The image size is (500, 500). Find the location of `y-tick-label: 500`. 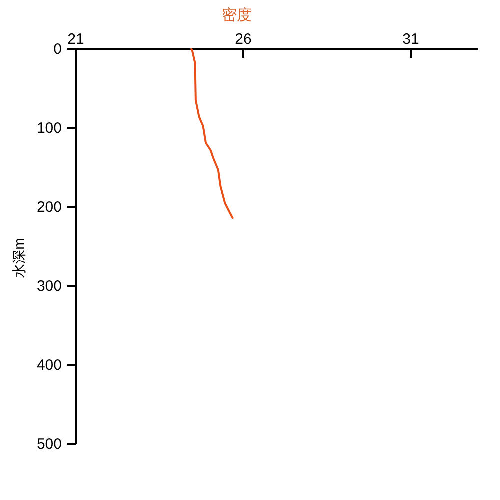

y-tick-label: 500 is located at coordinates (49, 444).